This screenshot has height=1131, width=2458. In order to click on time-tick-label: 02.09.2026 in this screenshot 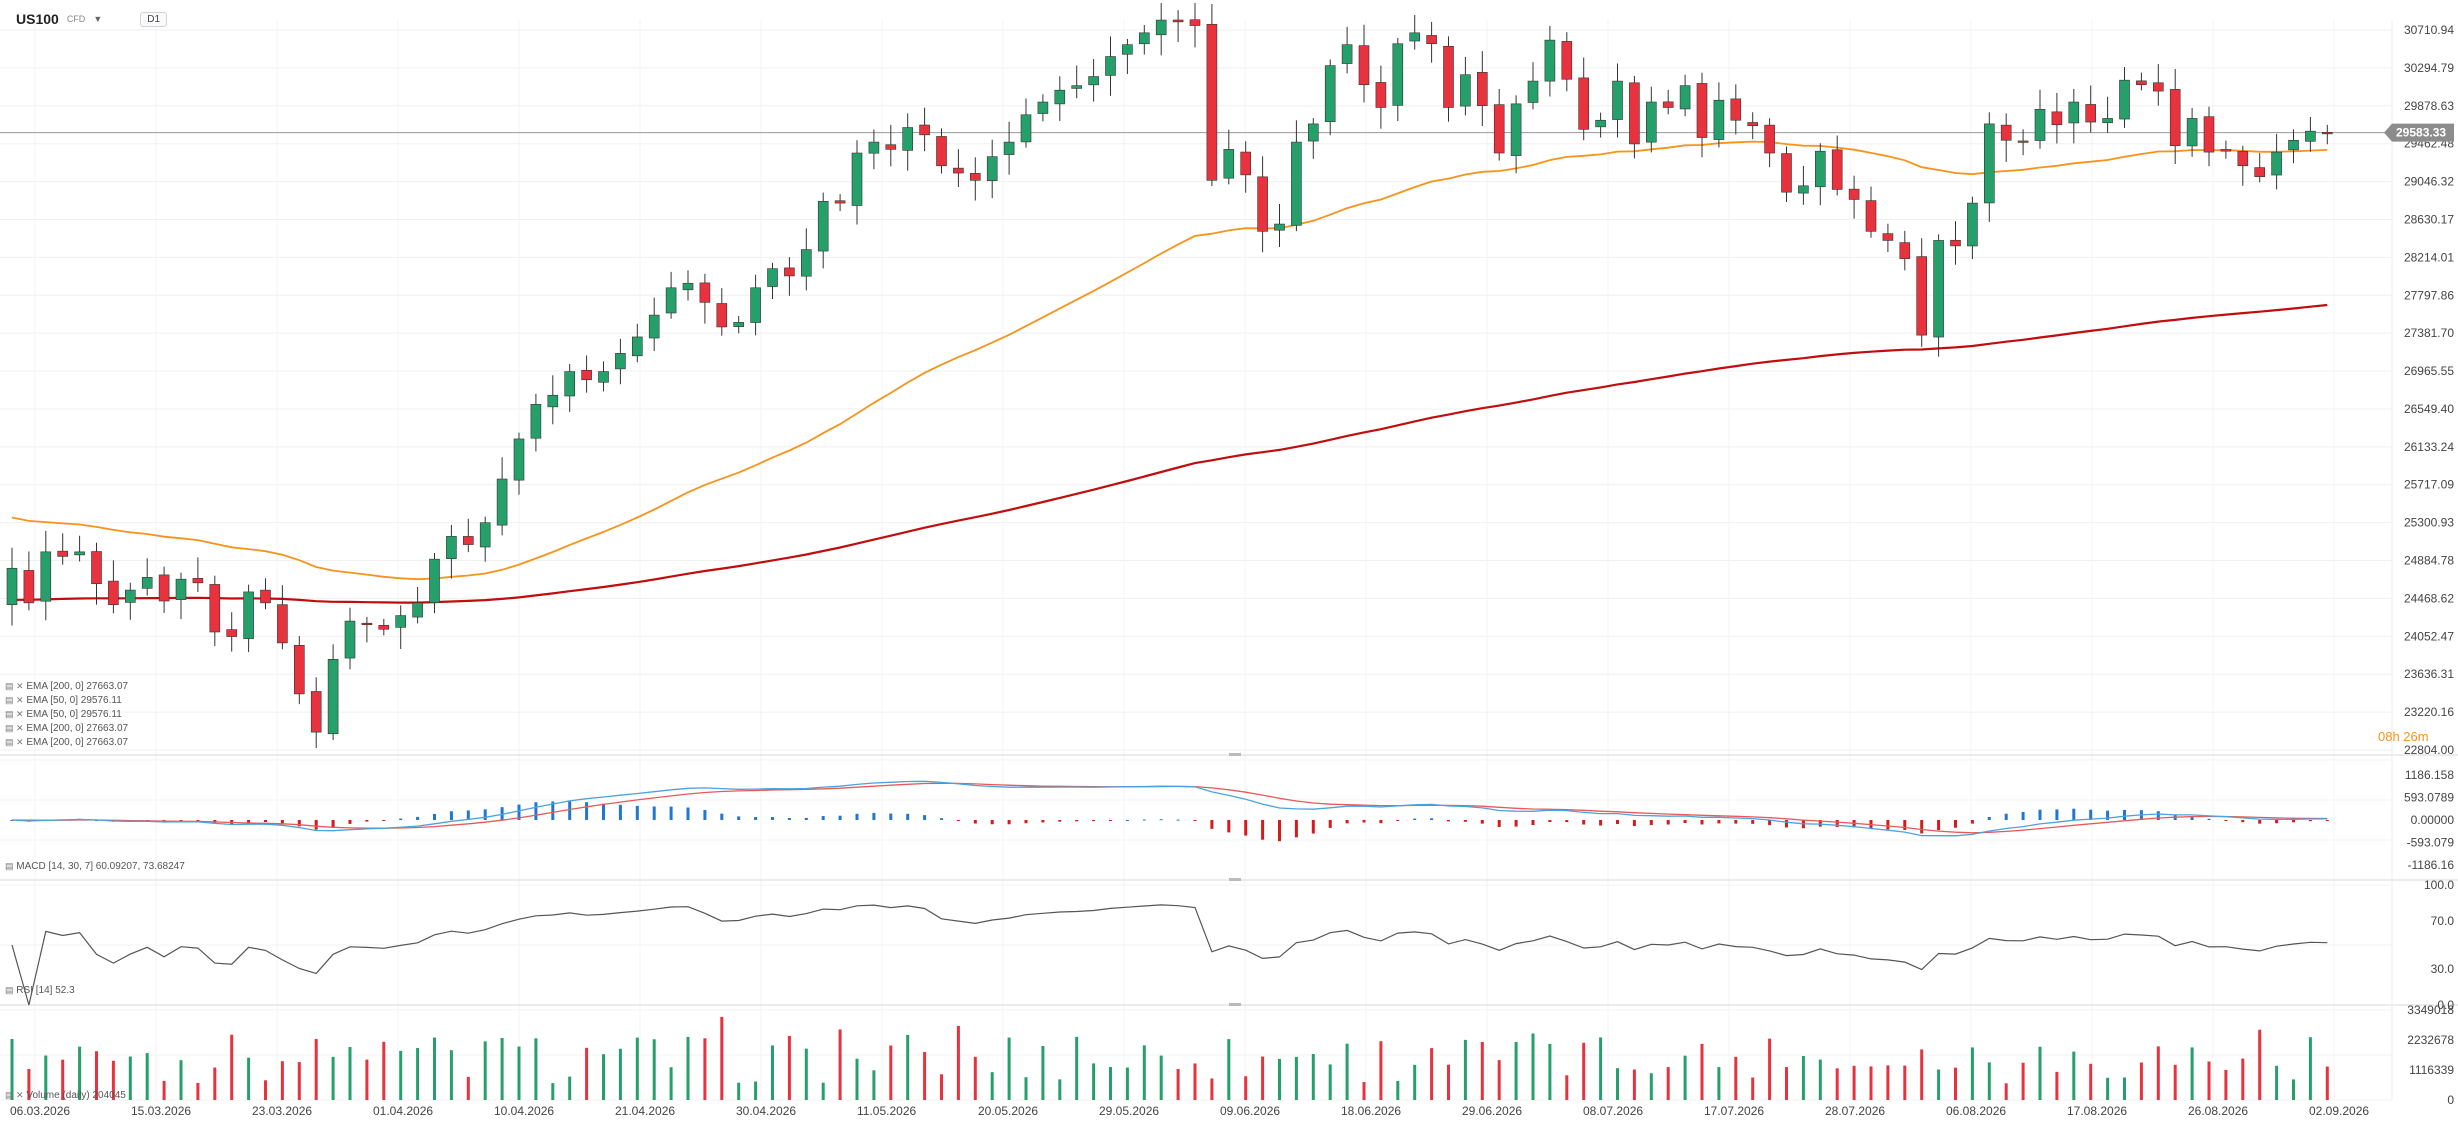, I will do `click(2339, 1111)`.